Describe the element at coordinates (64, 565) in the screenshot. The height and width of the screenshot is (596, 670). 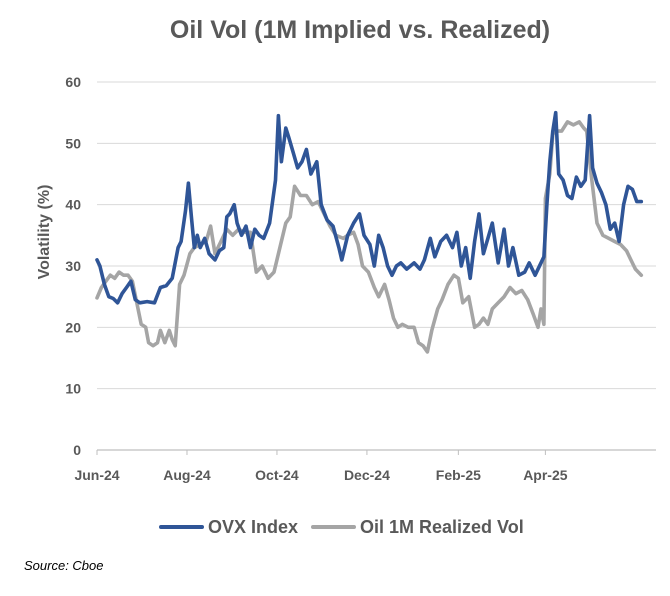
I see `source-note: Source: Cboe` at that location.